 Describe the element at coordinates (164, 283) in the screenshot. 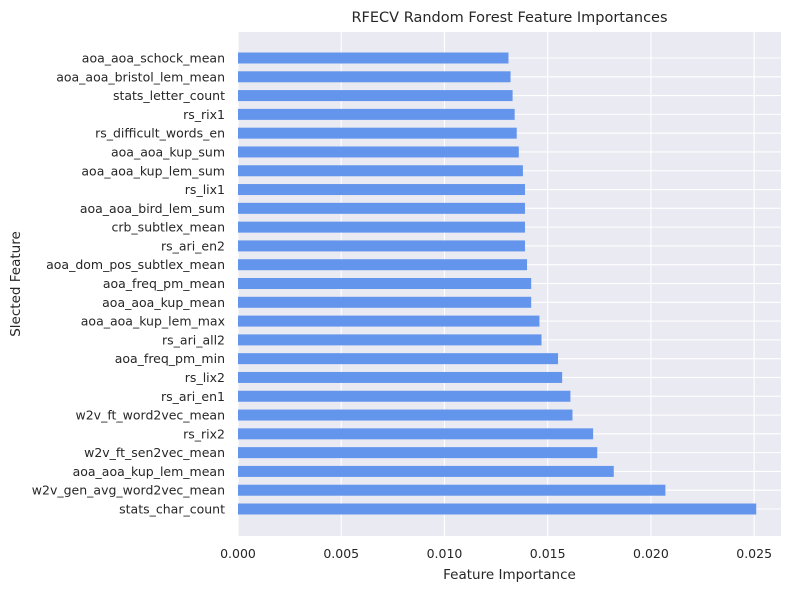

I see `y-tick-label: aoa_freq_pm_mean` at that location.